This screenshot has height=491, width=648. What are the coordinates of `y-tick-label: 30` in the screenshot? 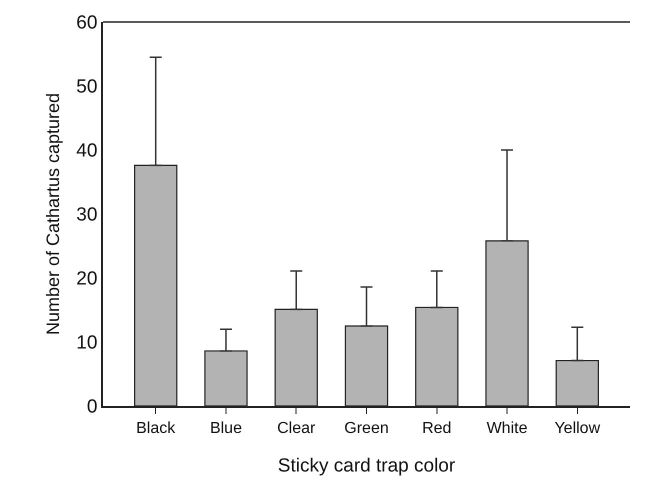 It's located at (87, 215).